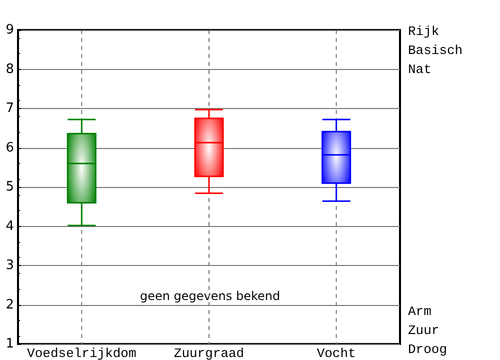  What do you see at coordinates (10, 69) in the screenshot?
I see `y-tick-label: 8` at bounding box center [10, 69].